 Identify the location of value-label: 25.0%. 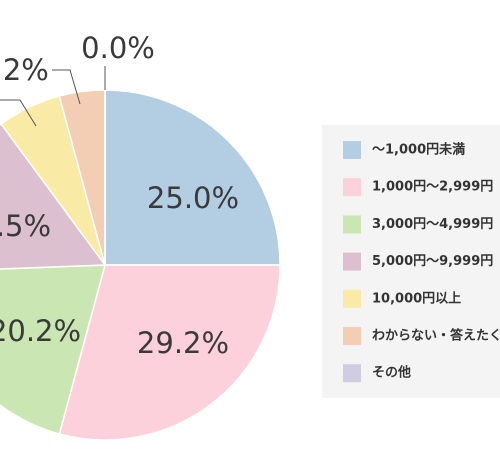
(193, 198).